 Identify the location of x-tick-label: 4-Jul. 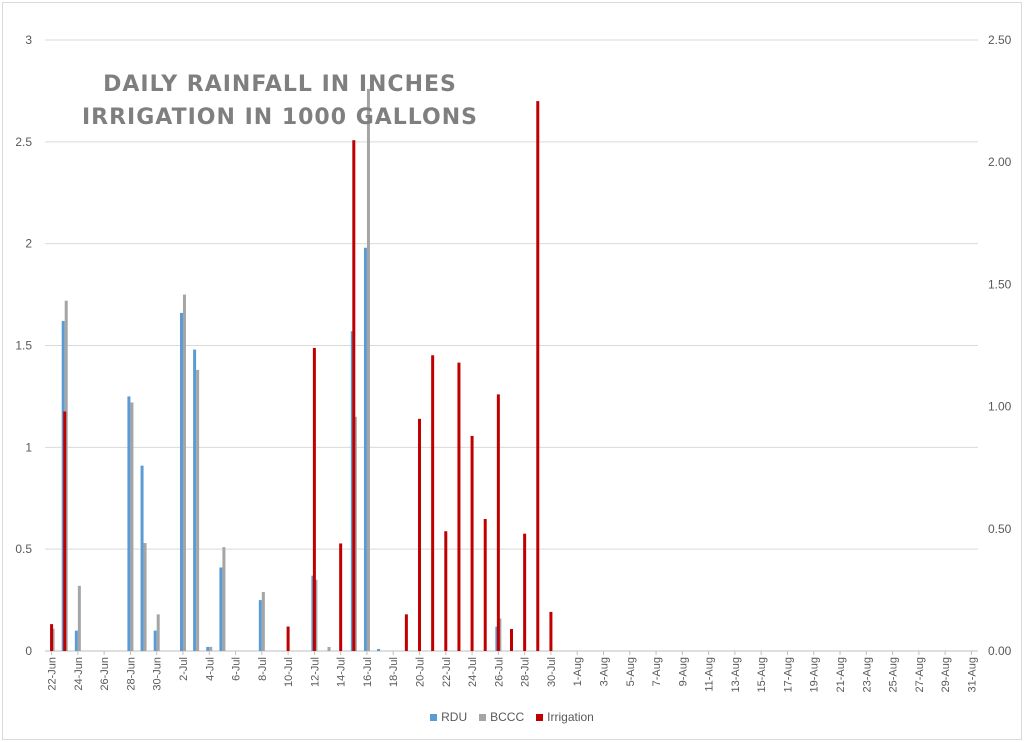
(210, 669).